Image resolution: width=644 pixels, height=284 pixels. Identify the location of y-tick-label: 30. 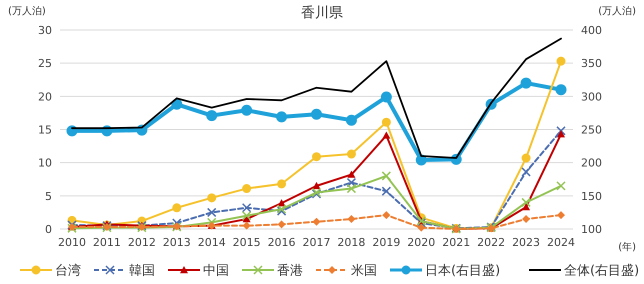
(45, 30).